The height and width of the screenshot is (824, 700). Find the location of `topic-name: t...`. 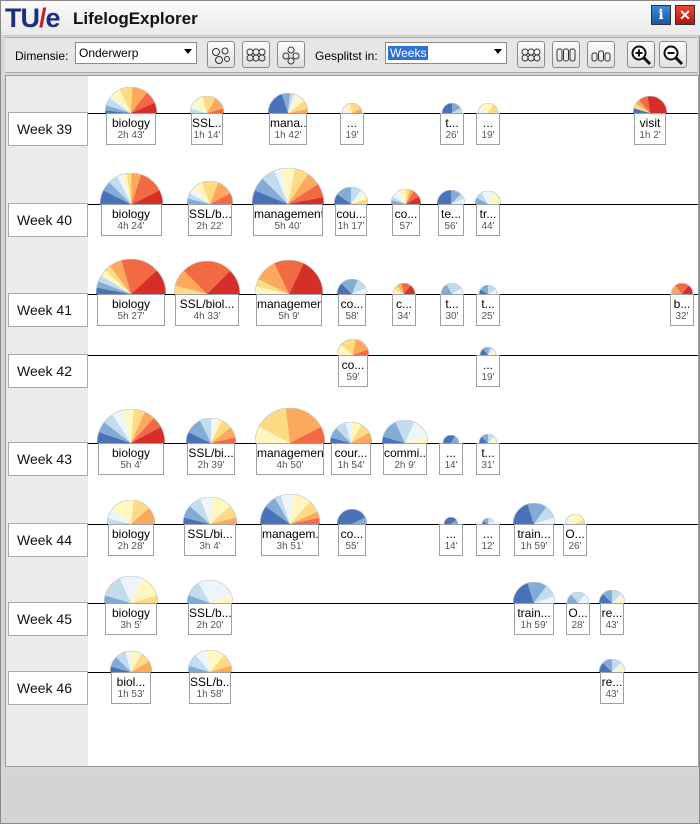

topic-name: t... is located at coordinates (488, 453).